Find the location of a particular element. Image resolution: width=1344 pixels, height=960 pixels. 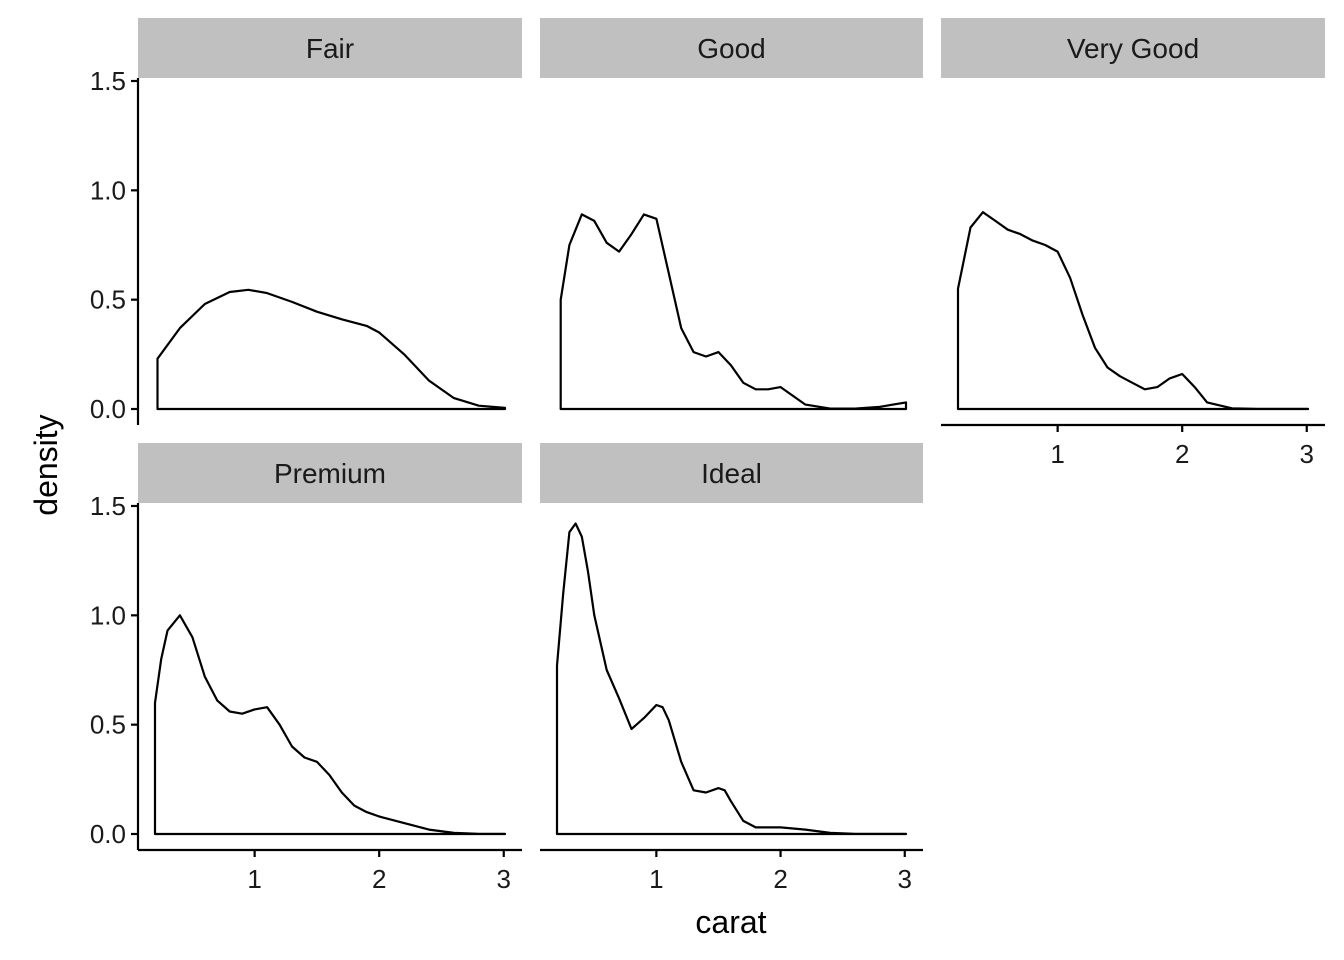

strip-very-good is located at coordinates (1133, 48).